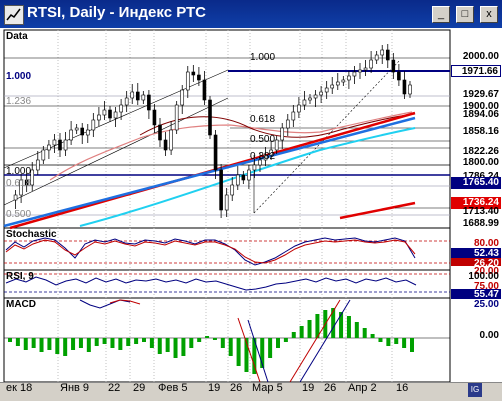 The height and width of the screenshot is (401, 502). I want to click on rsi-axis-label: 55.47, so click(476, 295).